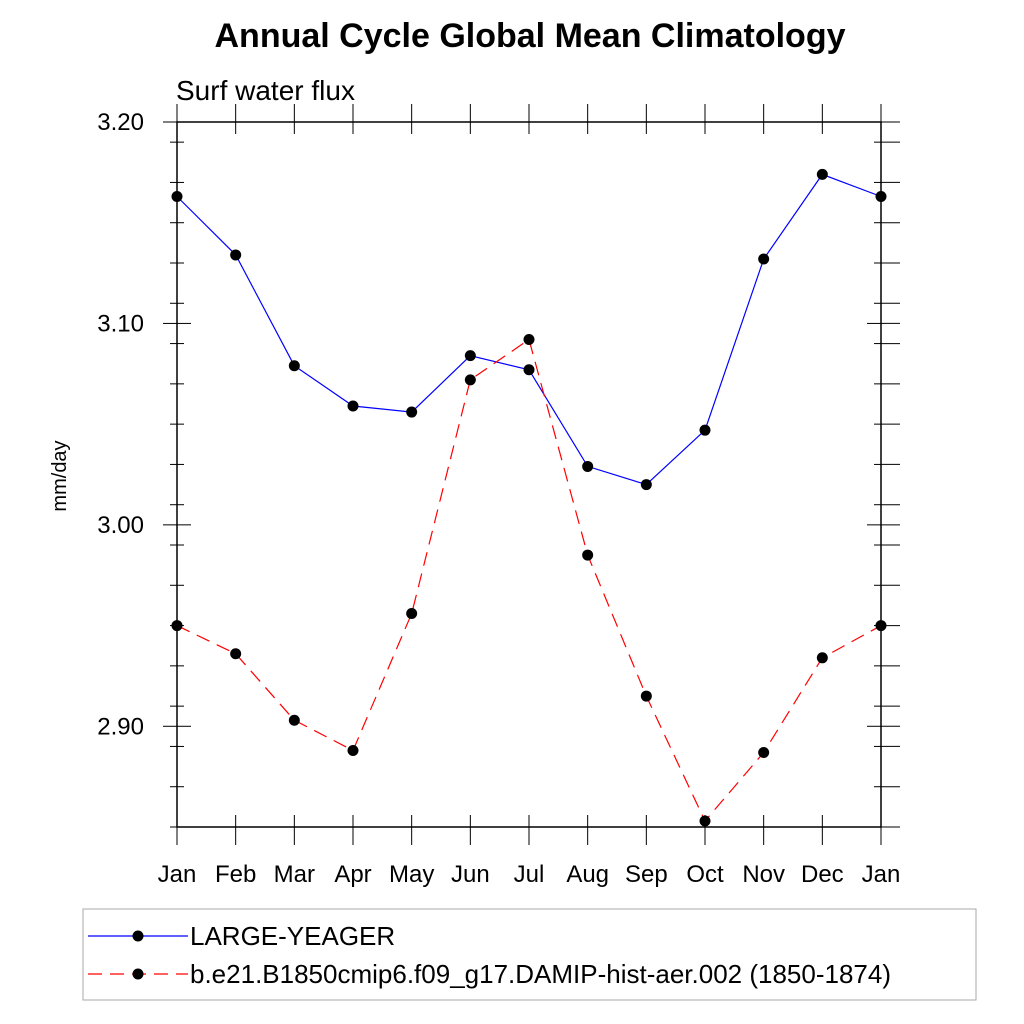  Describe the element at coordinates (529, 874) in the screenshot. I see `x-tick-label: Jul` at that location.